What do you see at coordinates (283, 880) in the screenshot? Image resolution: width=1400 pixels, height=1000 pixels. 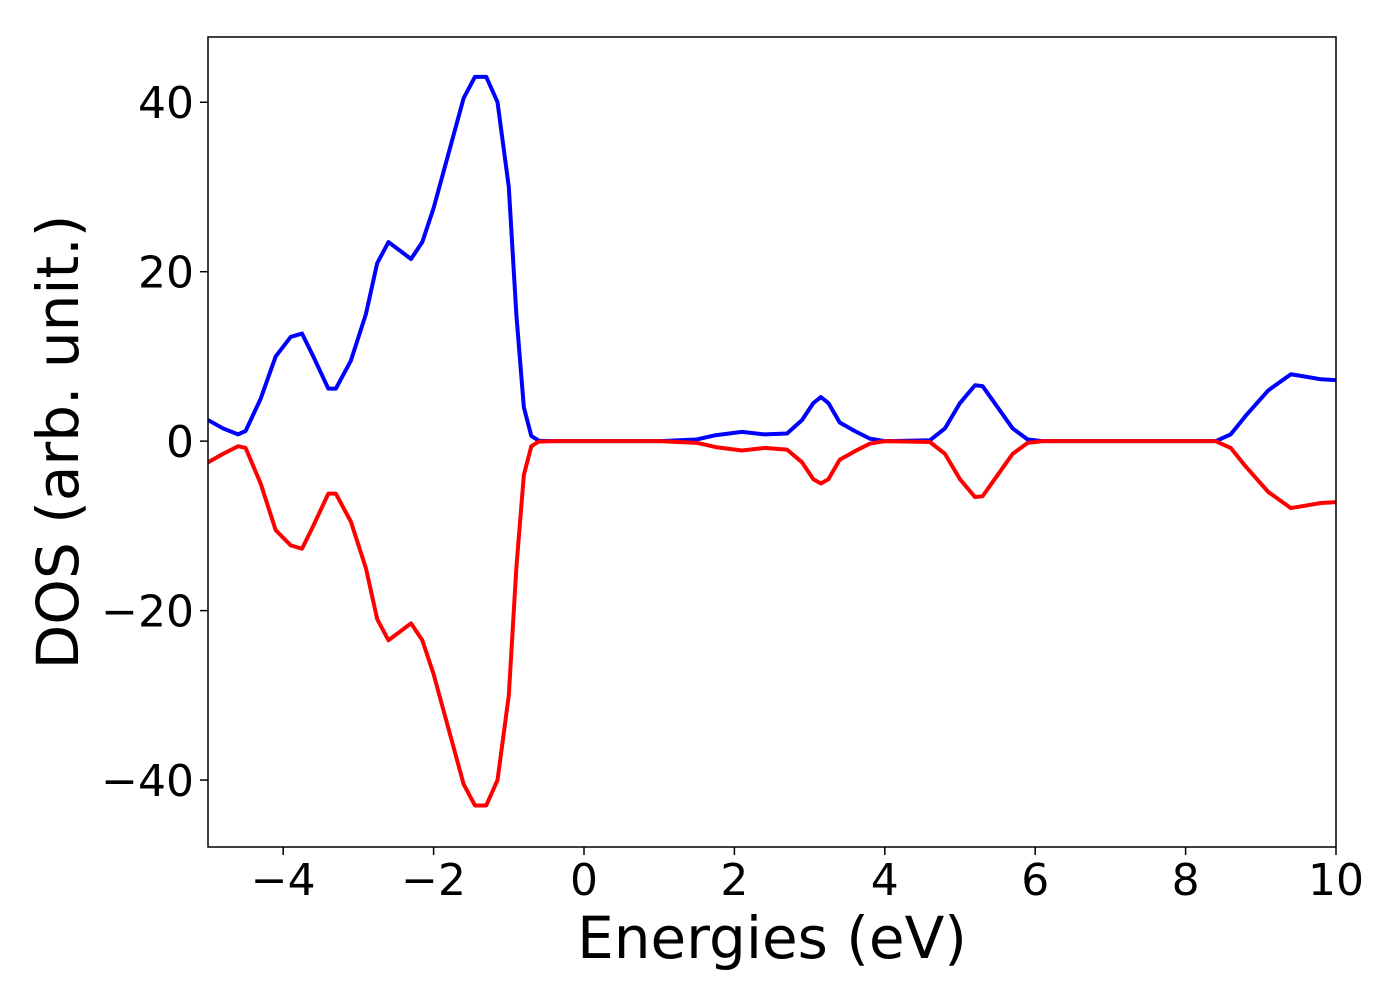 I see `x-tick-label: −4` at bounding box center [283, 880].